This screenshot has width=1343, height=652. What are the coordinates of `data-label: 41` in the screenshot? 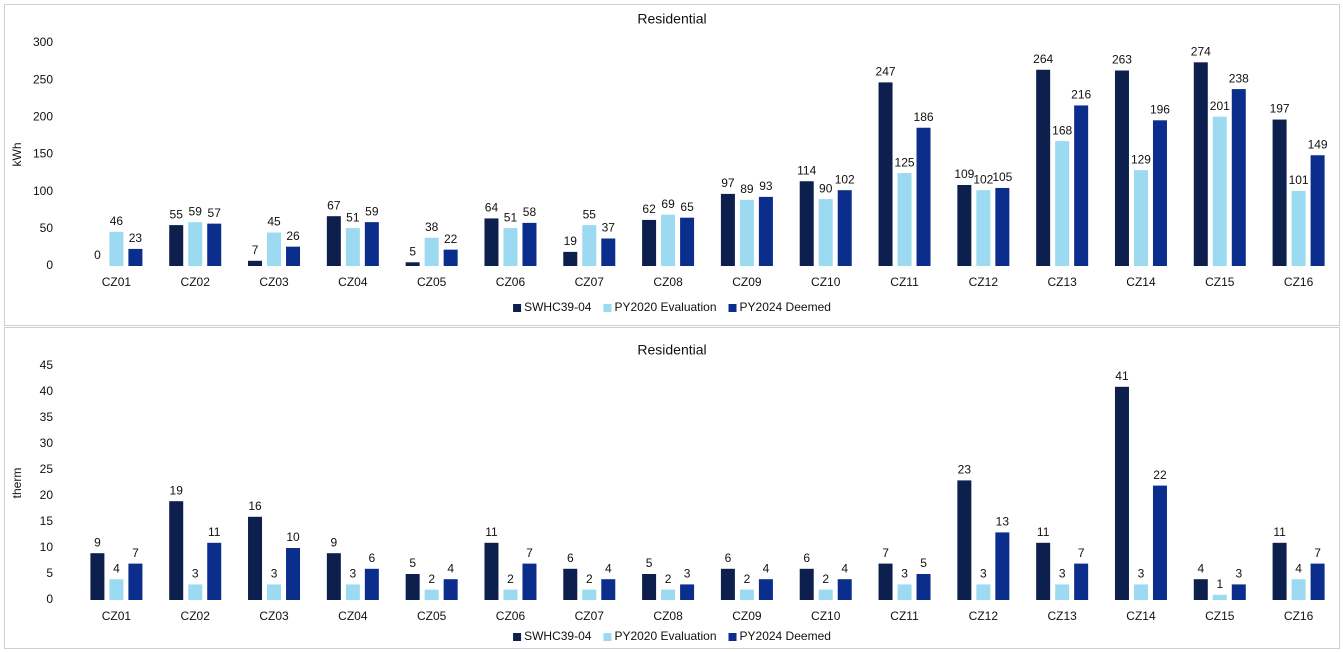 It's located at (1122, 376).